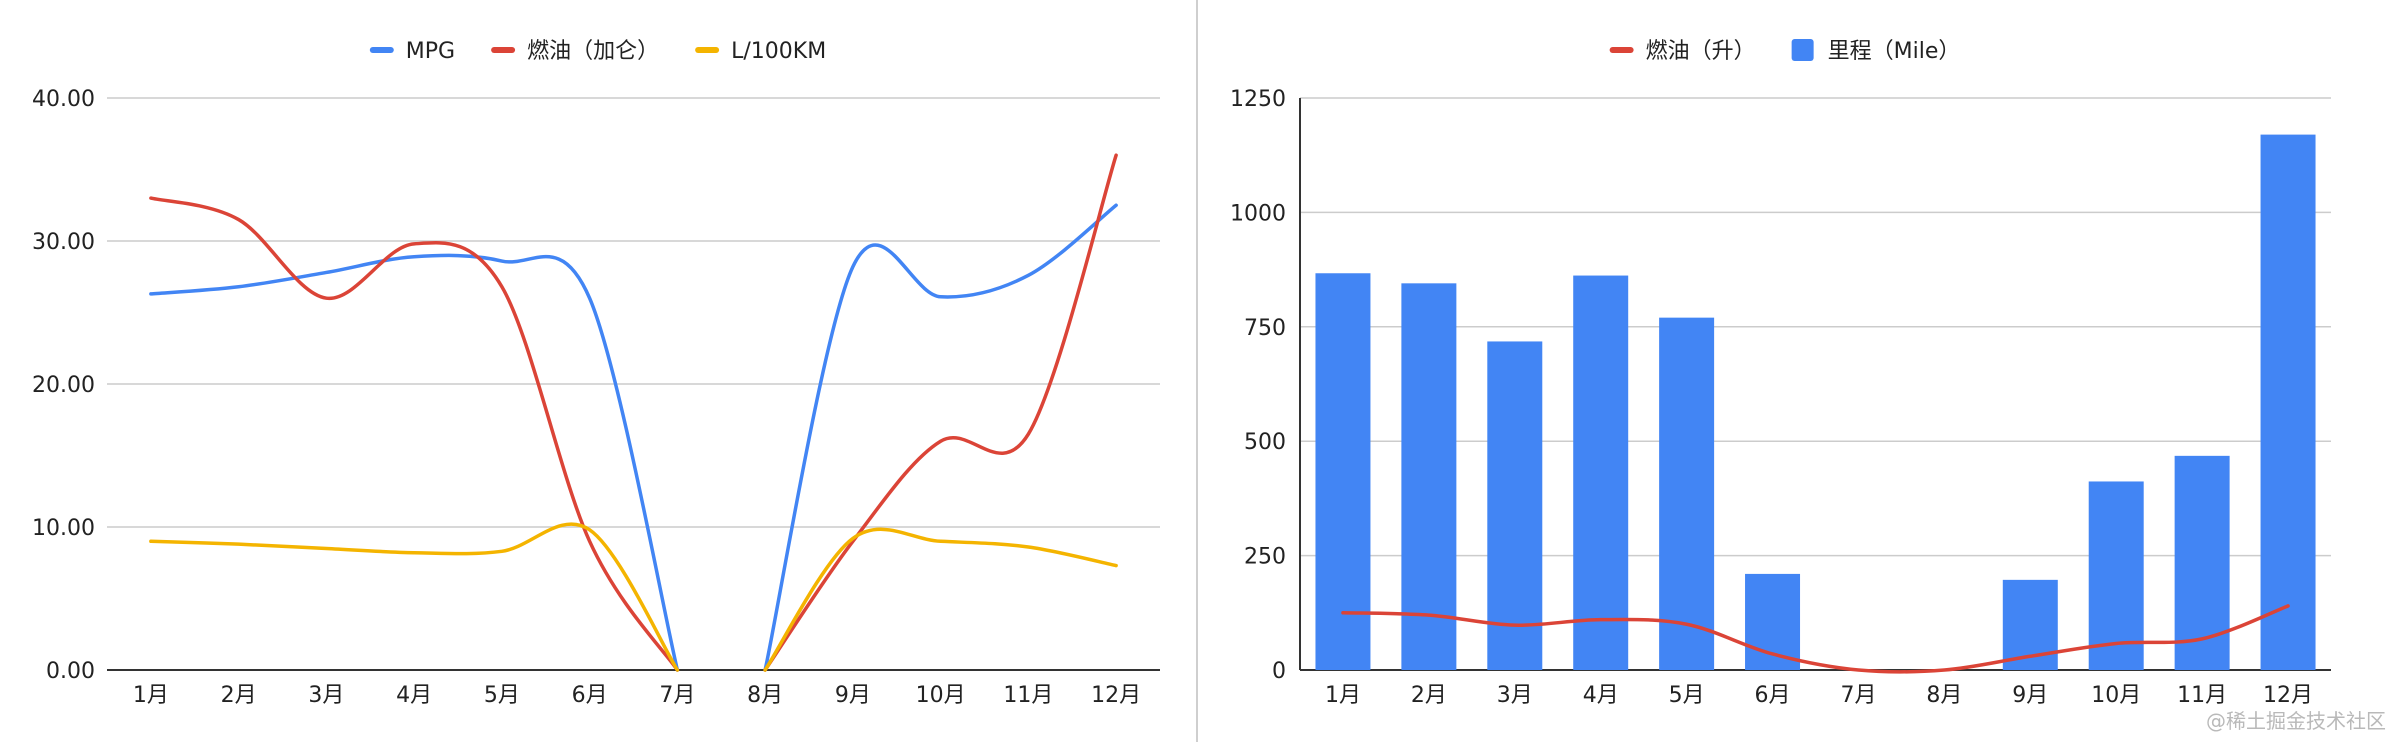 The image size is (2400, 742). Describe the element at coordinates (1265, 557) in the screenshot. I see `y-tick-label: 250` at that location.